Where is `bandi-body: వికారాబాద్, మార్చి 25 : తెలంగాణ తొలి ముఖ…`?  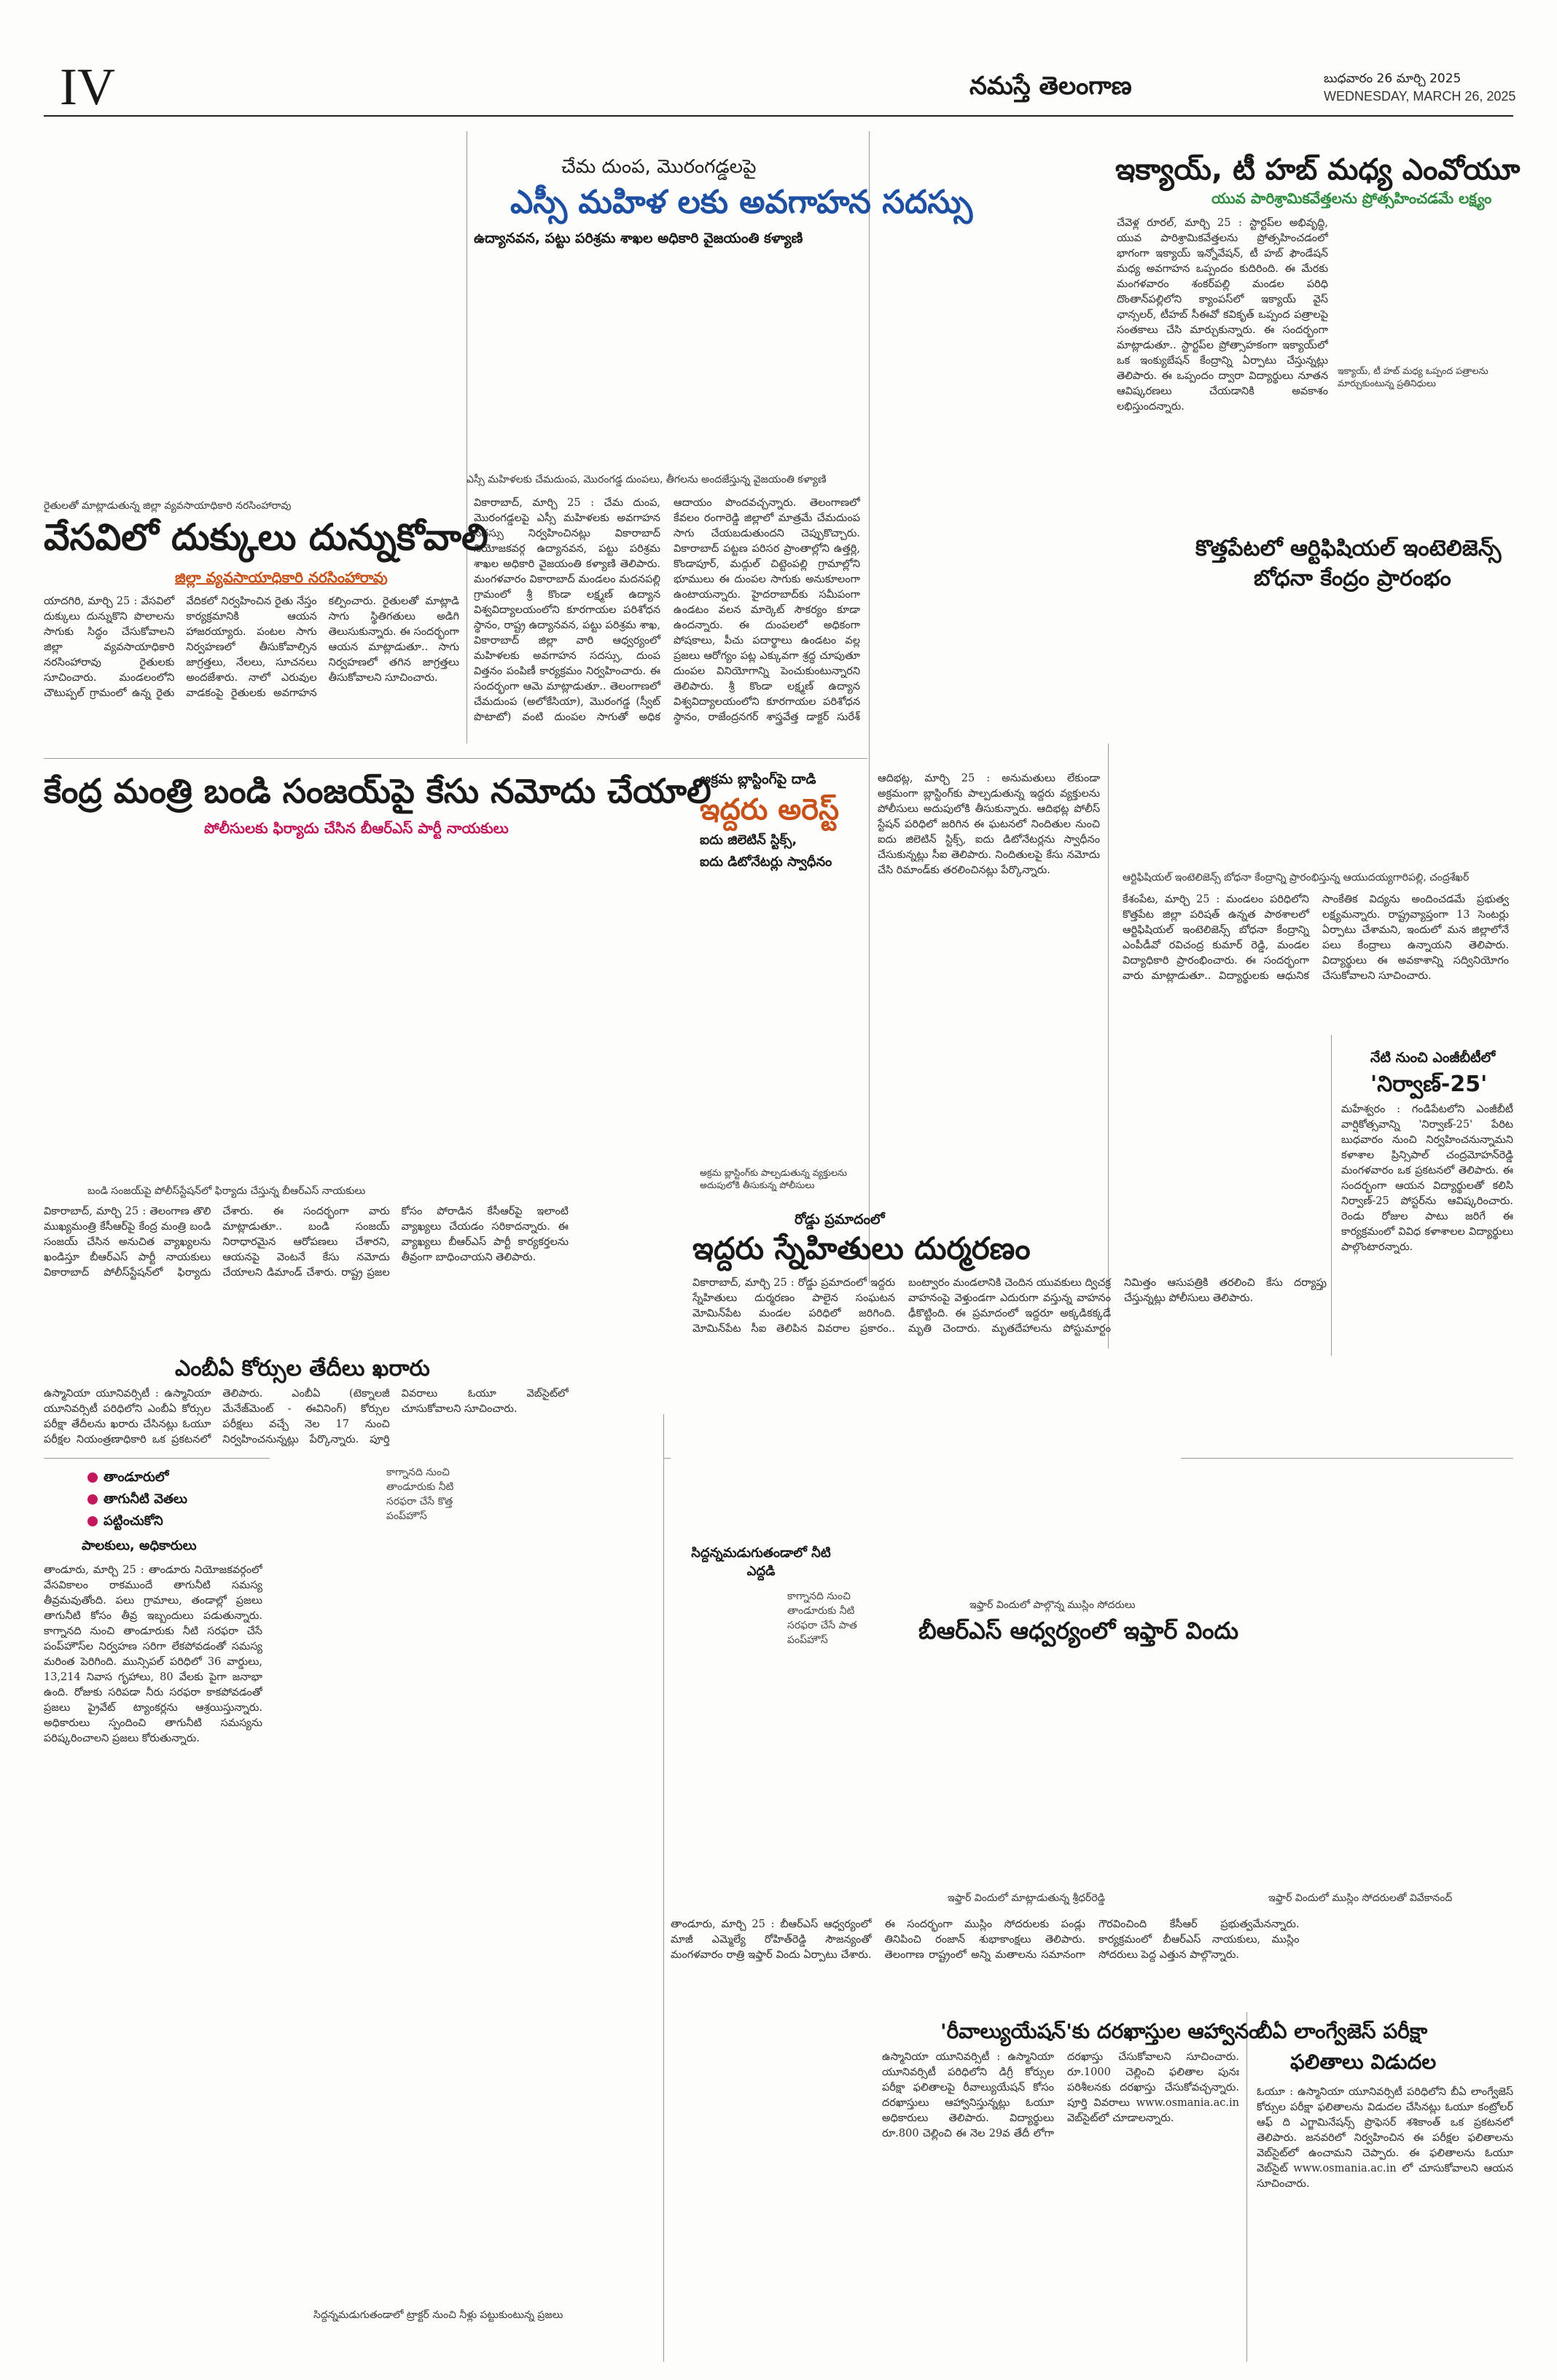 bandi-body: వికారాబాద్, మార్చి 25 : తెలంగాణ తొలి ముఖ… is located at coordinates (306, 1242).